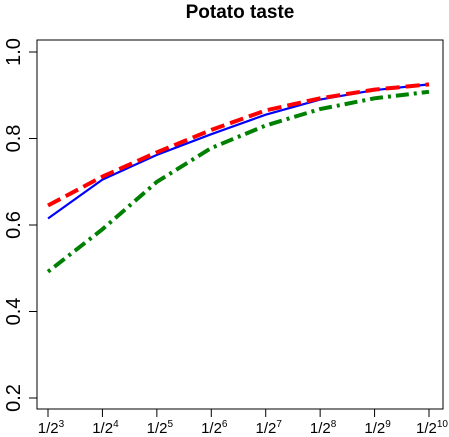 This screenshot has width=449, height=437. Describe the element at coordinates (240, 12) in the screenshot. I see `chart-title: Potato taste` at that location.